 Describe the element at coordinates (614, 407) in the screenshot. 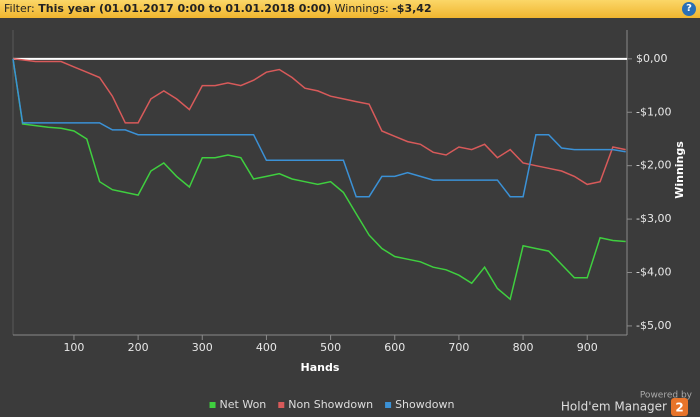

I see `product-name: Hold'em Manager` at that location.